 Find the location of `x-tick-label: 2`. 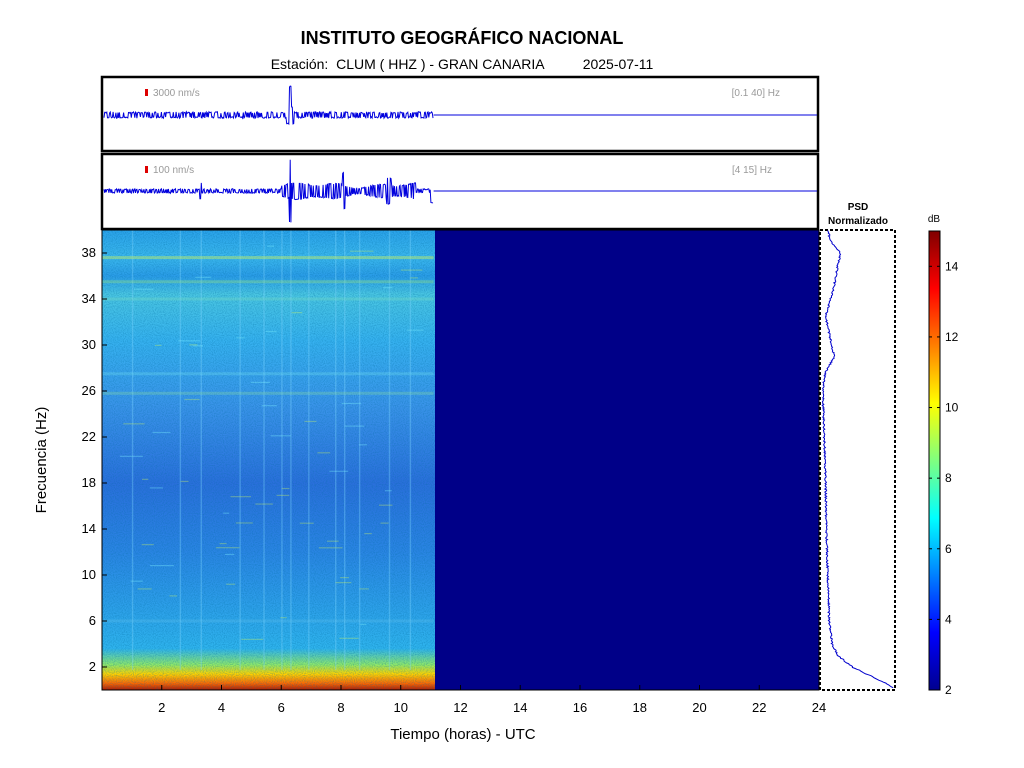

x-tick-label: 2 is located at coordinates (161, 707).